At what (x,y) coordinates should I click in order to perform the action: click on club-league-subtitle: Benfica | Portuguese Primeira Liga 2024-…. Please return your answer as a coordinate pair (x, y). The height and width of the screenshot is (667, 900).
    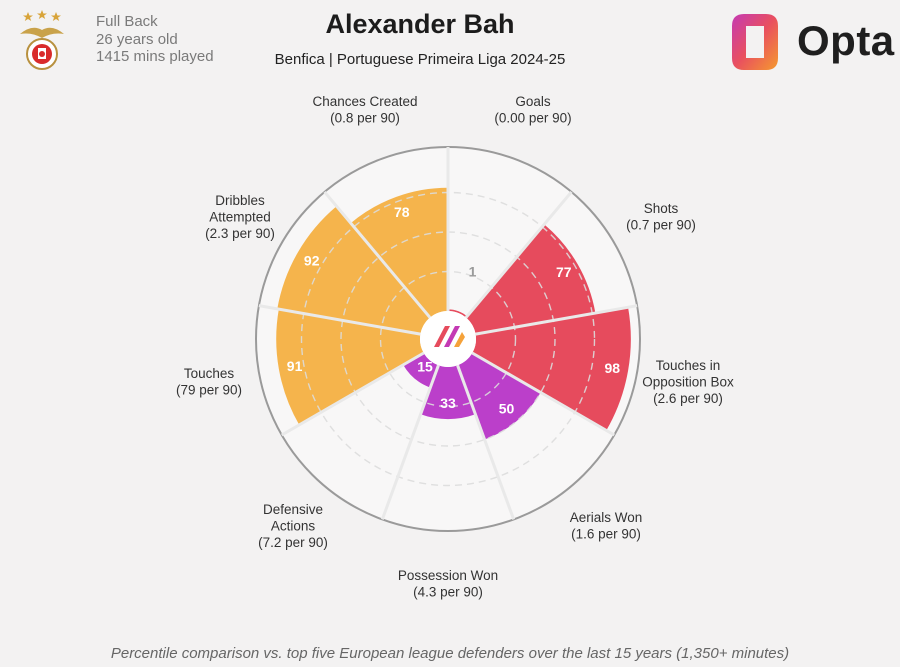
    Looking at the image, I should click on (420, 59).